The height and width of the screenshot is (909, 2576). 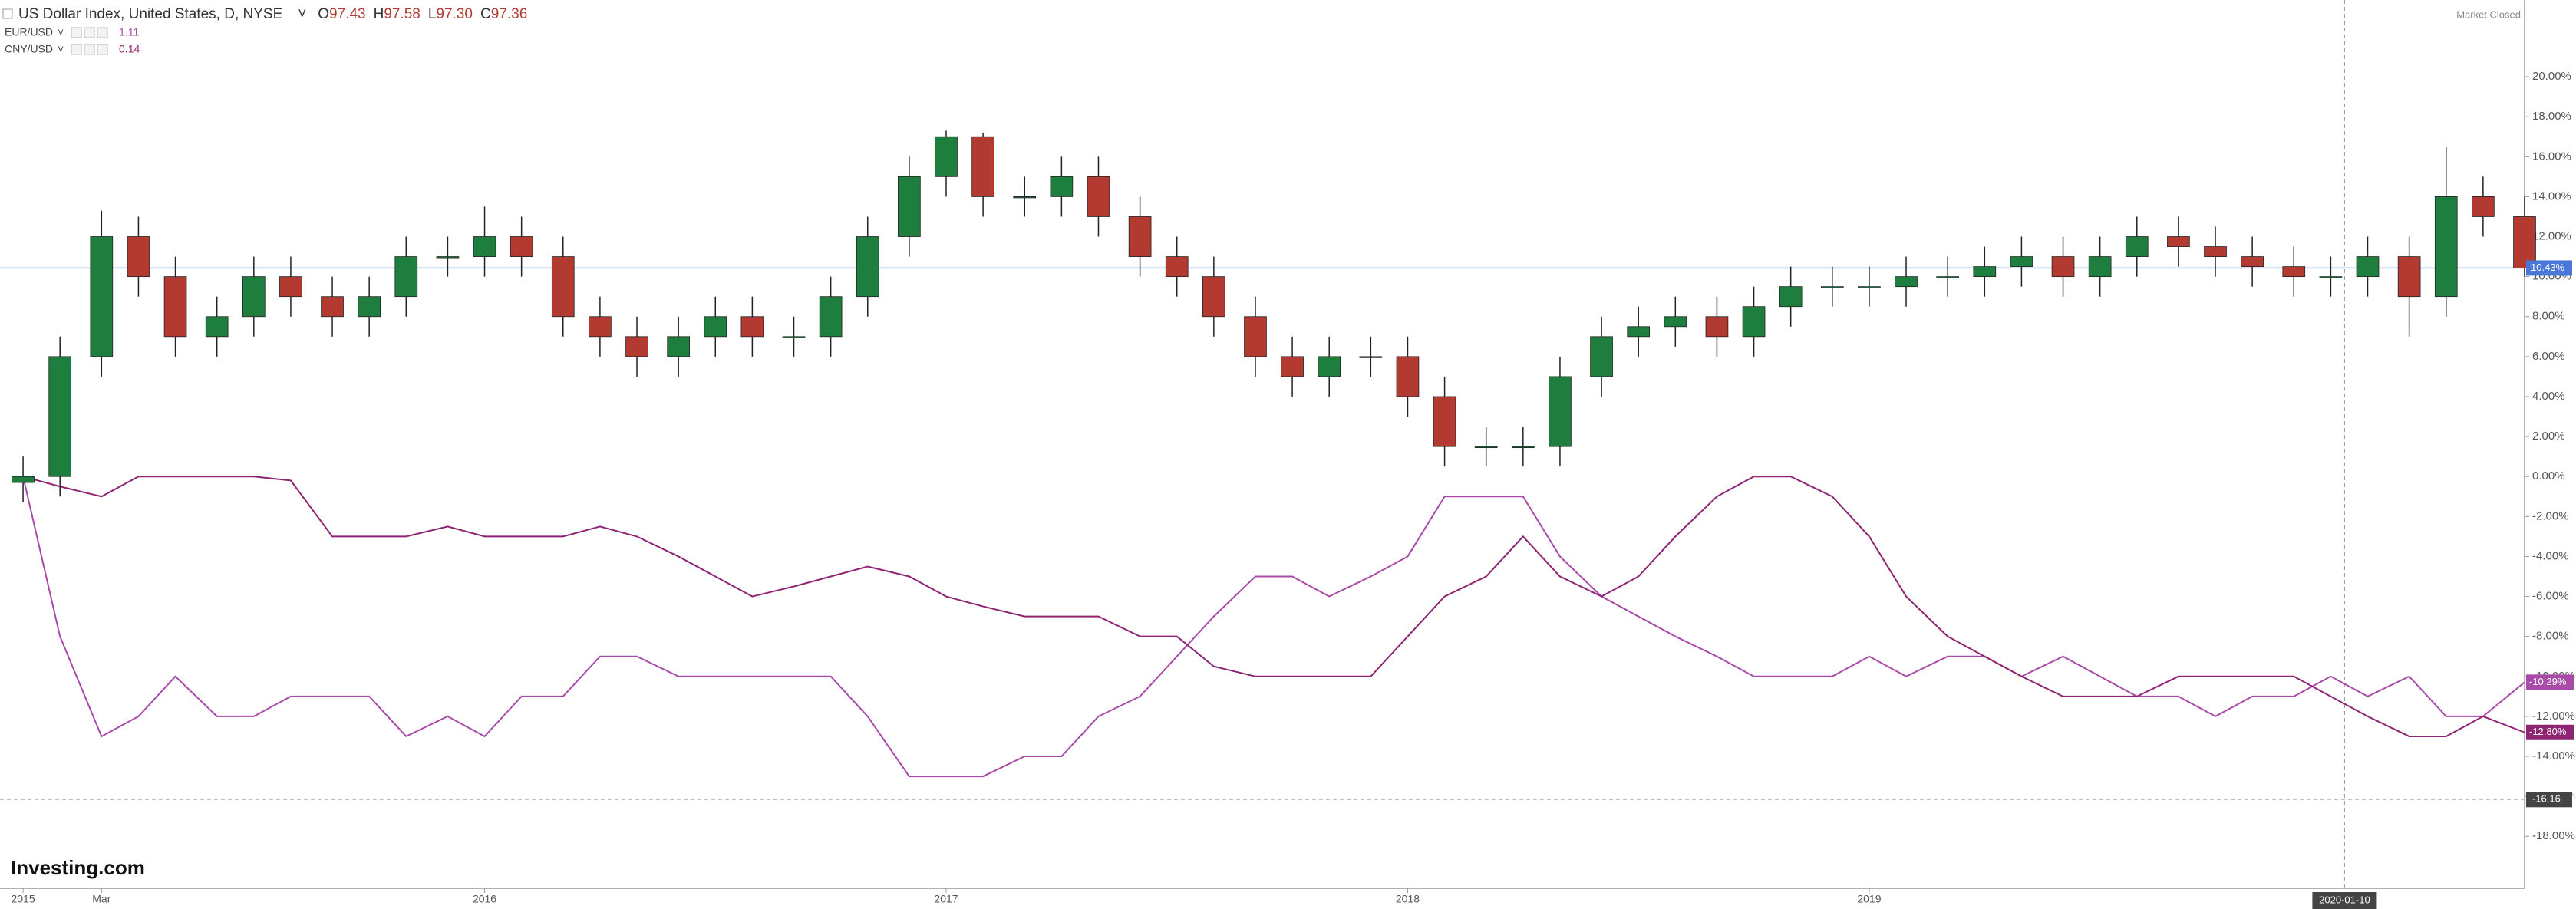 What do you see at coordinates (150, 14) in the screenshot?
I see `chart-title: US Dollar Index, United States, D, NYSE` at bounding box center [150, 14].